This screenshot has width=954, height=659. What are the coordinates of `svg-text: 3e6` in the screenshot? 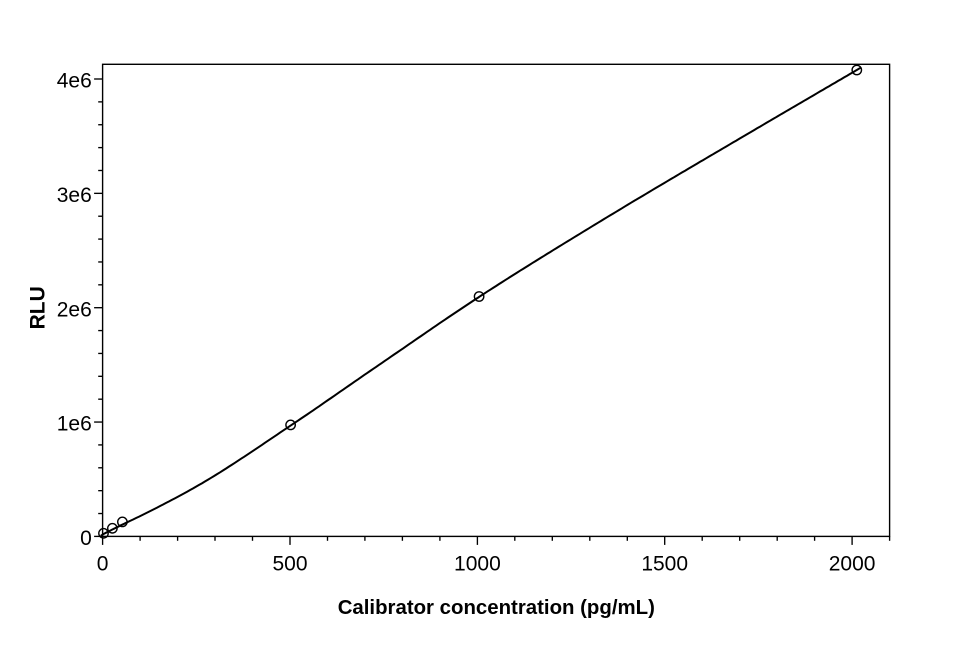 It's located at (74, 195).